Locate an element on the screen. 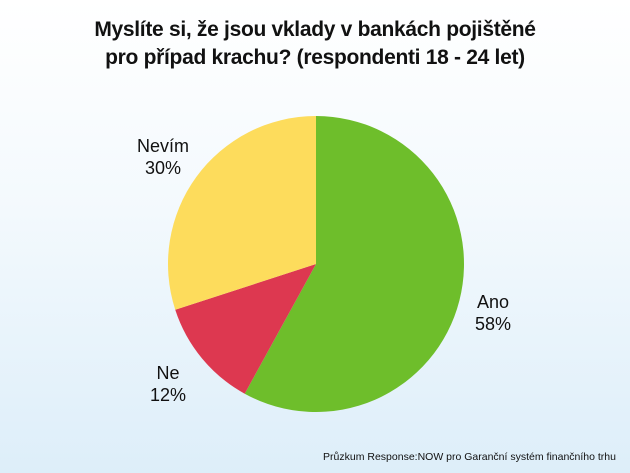 The image size is (630, 473). pie-slice-nev-m is located at coordinates (241, 213).